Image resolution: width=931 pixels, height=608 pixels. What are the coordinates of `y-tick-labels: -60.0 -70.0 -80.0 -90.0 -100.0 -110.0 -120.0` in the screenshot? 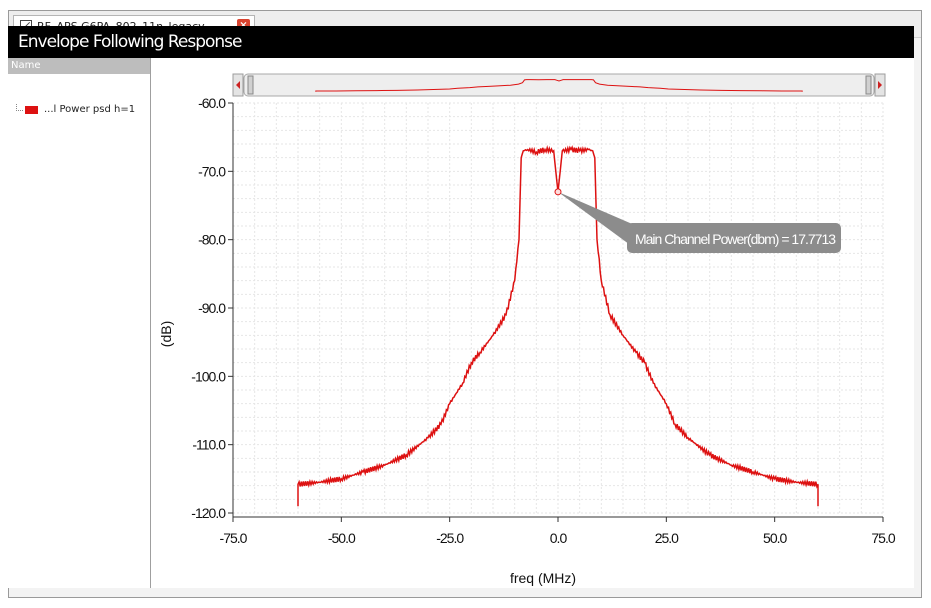 It's located at (212, 308).